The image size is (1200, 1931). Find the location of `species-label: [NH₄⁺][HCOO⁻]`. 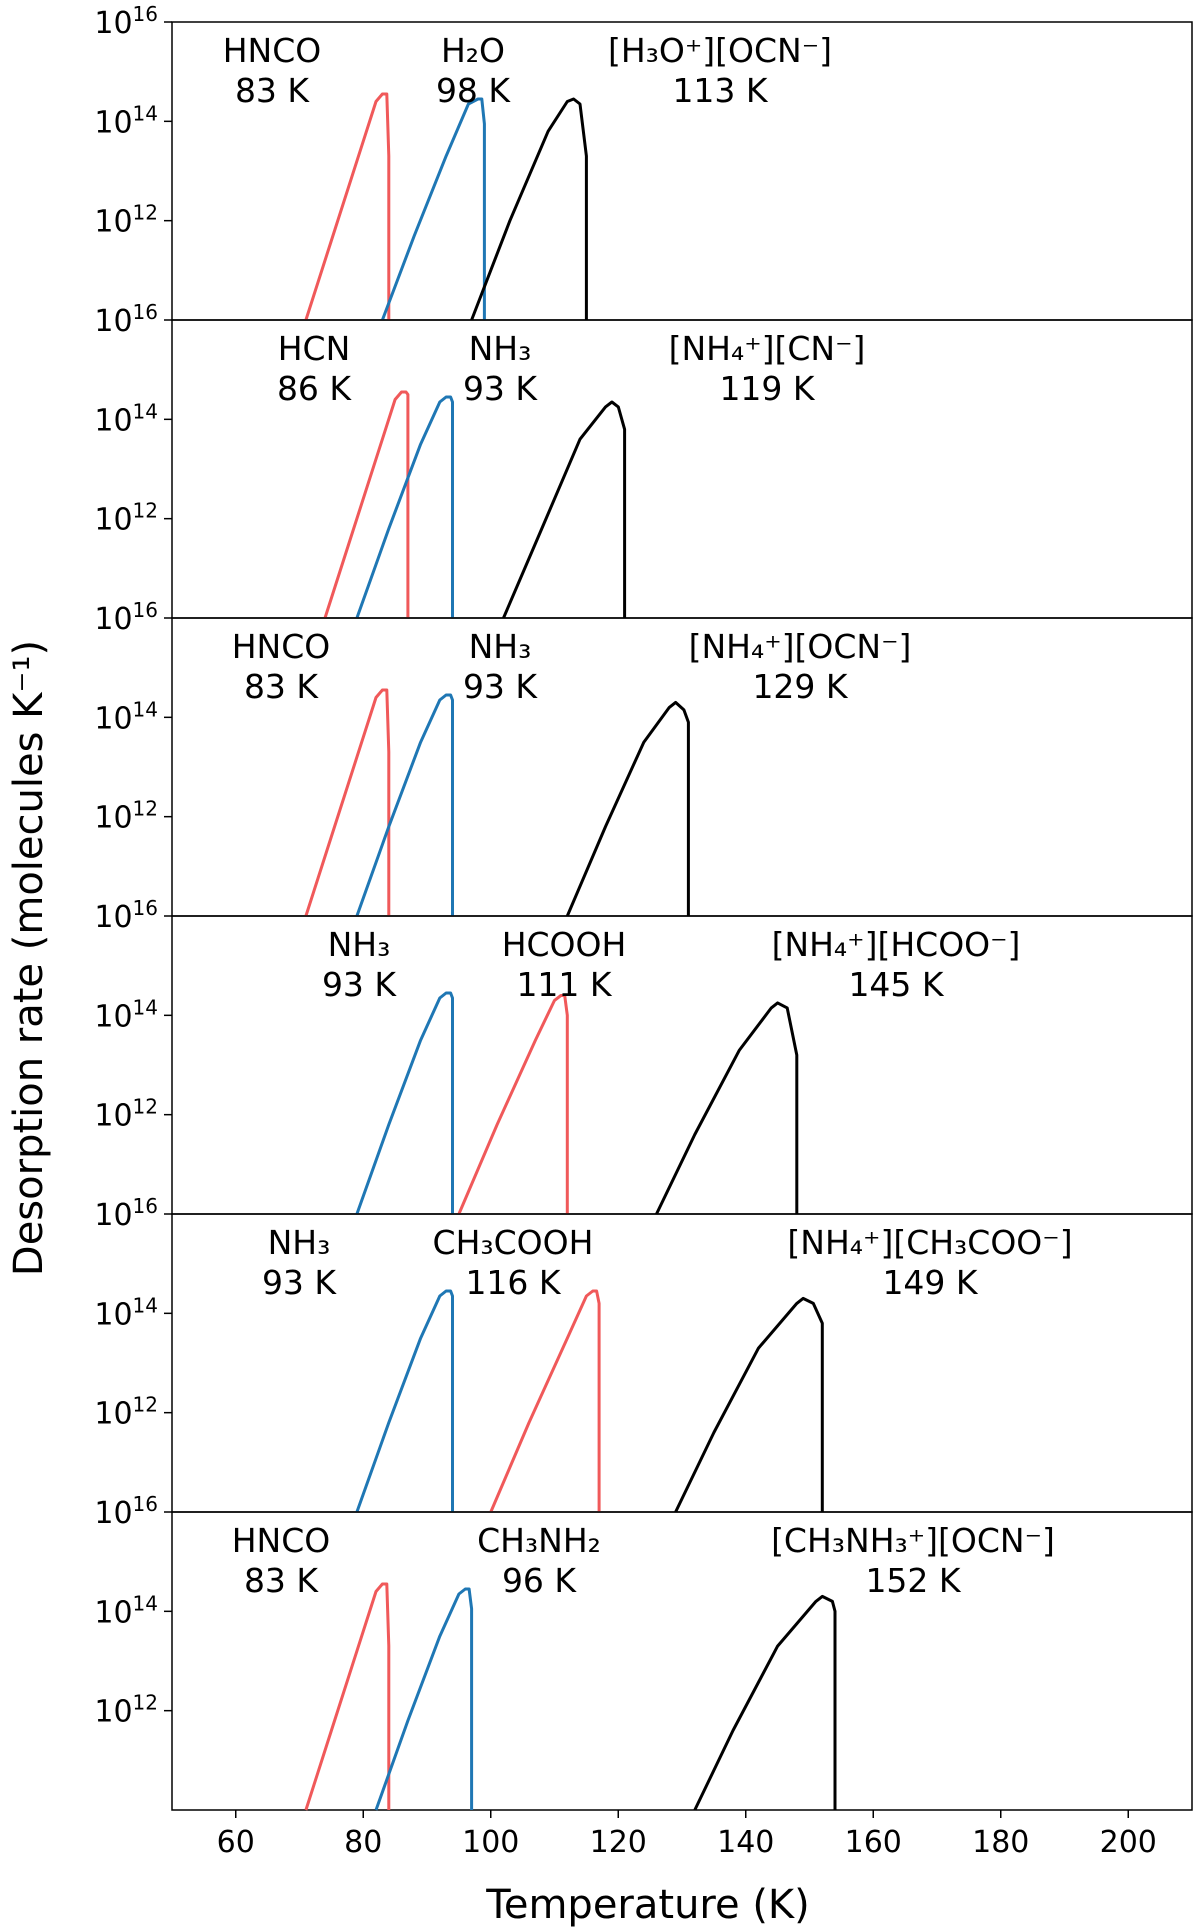

species-label: [NH₄⁺][HCOO⁻] is located at coordinates (896, 944).